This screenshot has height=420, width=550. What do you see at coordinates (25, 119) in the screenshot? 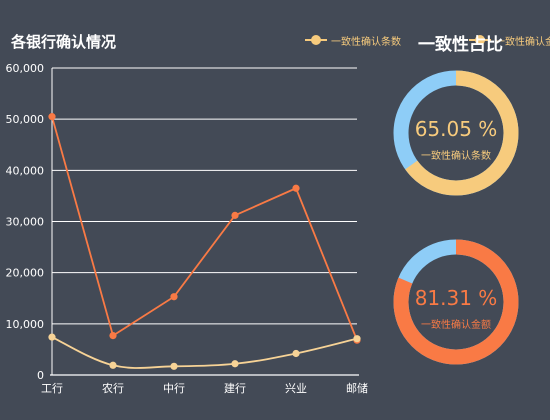
I see `y-tick-label: 50,000` at bounding box center [25, 119].